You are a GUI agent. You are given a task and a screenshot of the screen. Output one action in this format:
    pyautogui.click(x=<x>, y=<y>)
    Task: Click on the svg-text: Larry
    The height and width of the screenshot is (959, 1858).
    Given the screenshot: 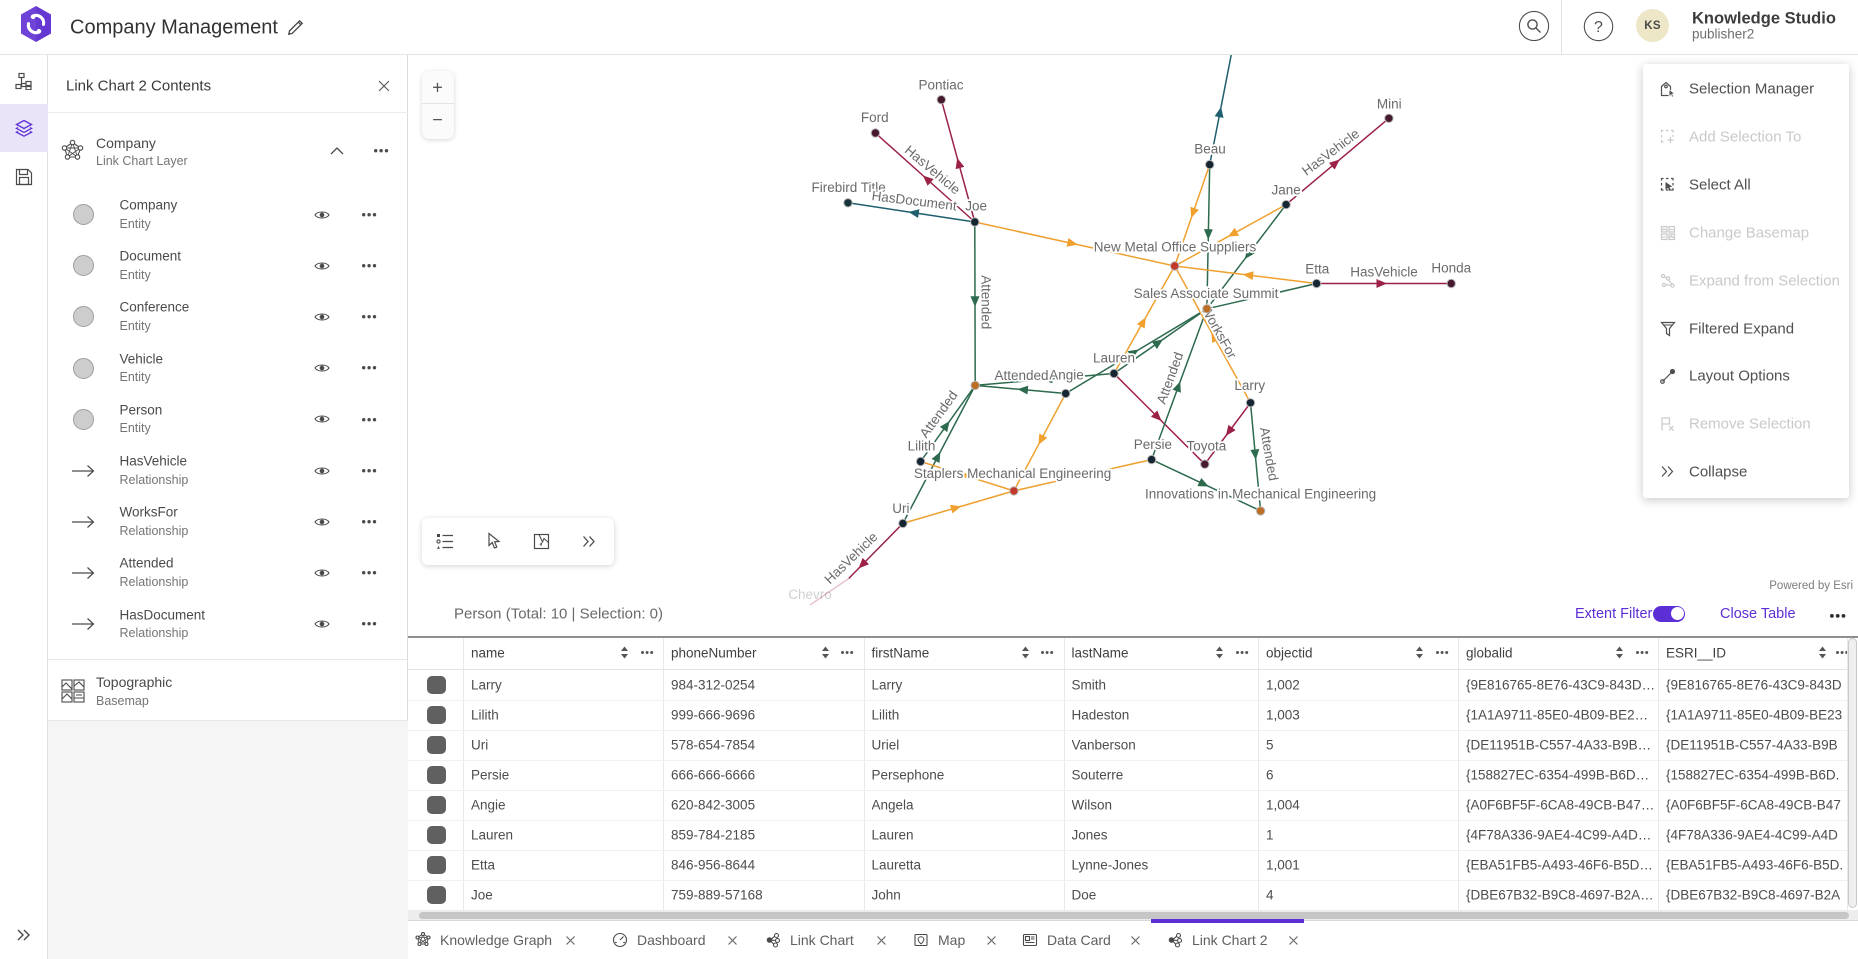 What is the action you would take?
    pyautogui.click(x=1249, y=385)
    